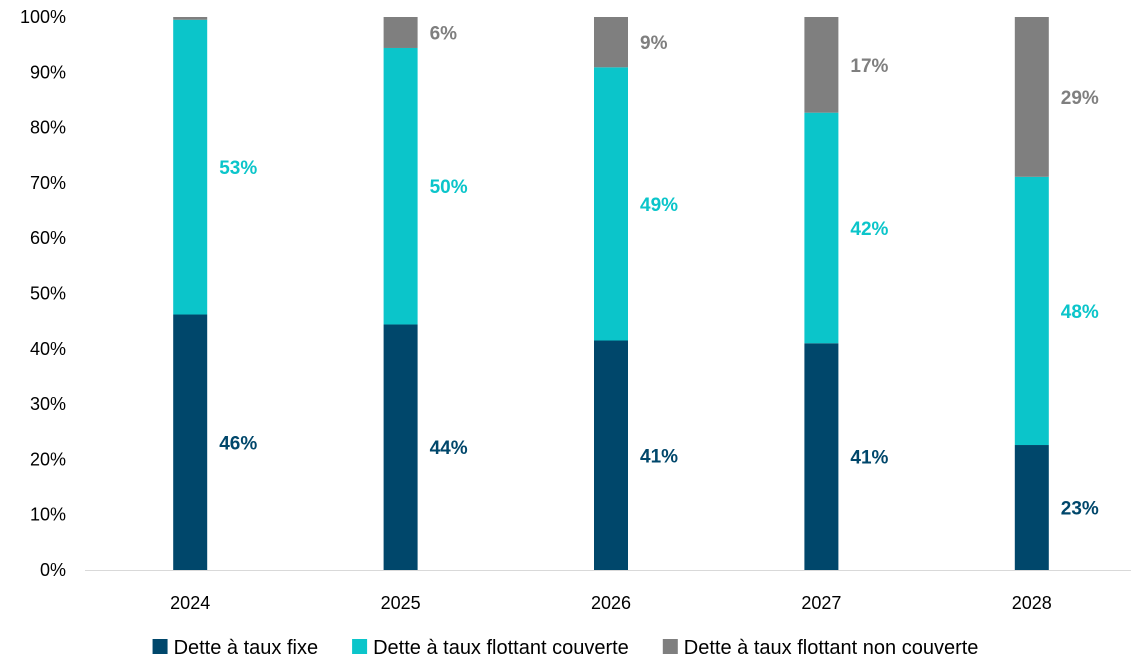 Image resolution: width=1131 pixels, height=666 pixels. I want to click on data-label: 48%, so click(1080, 312).